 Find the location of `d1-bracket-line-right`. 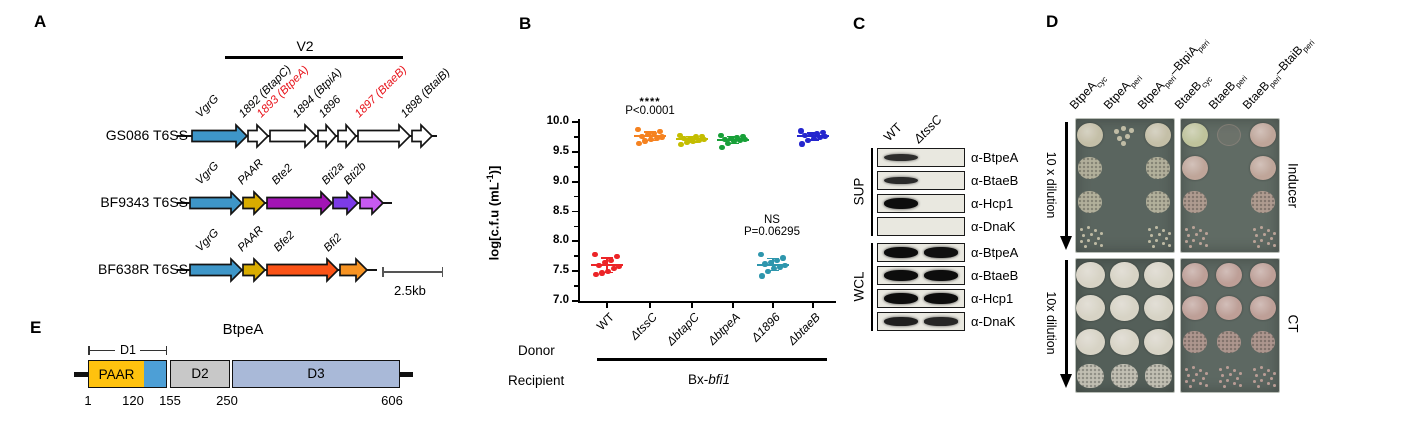

d1-bracket-line-right is located at coordinates (153, 350).